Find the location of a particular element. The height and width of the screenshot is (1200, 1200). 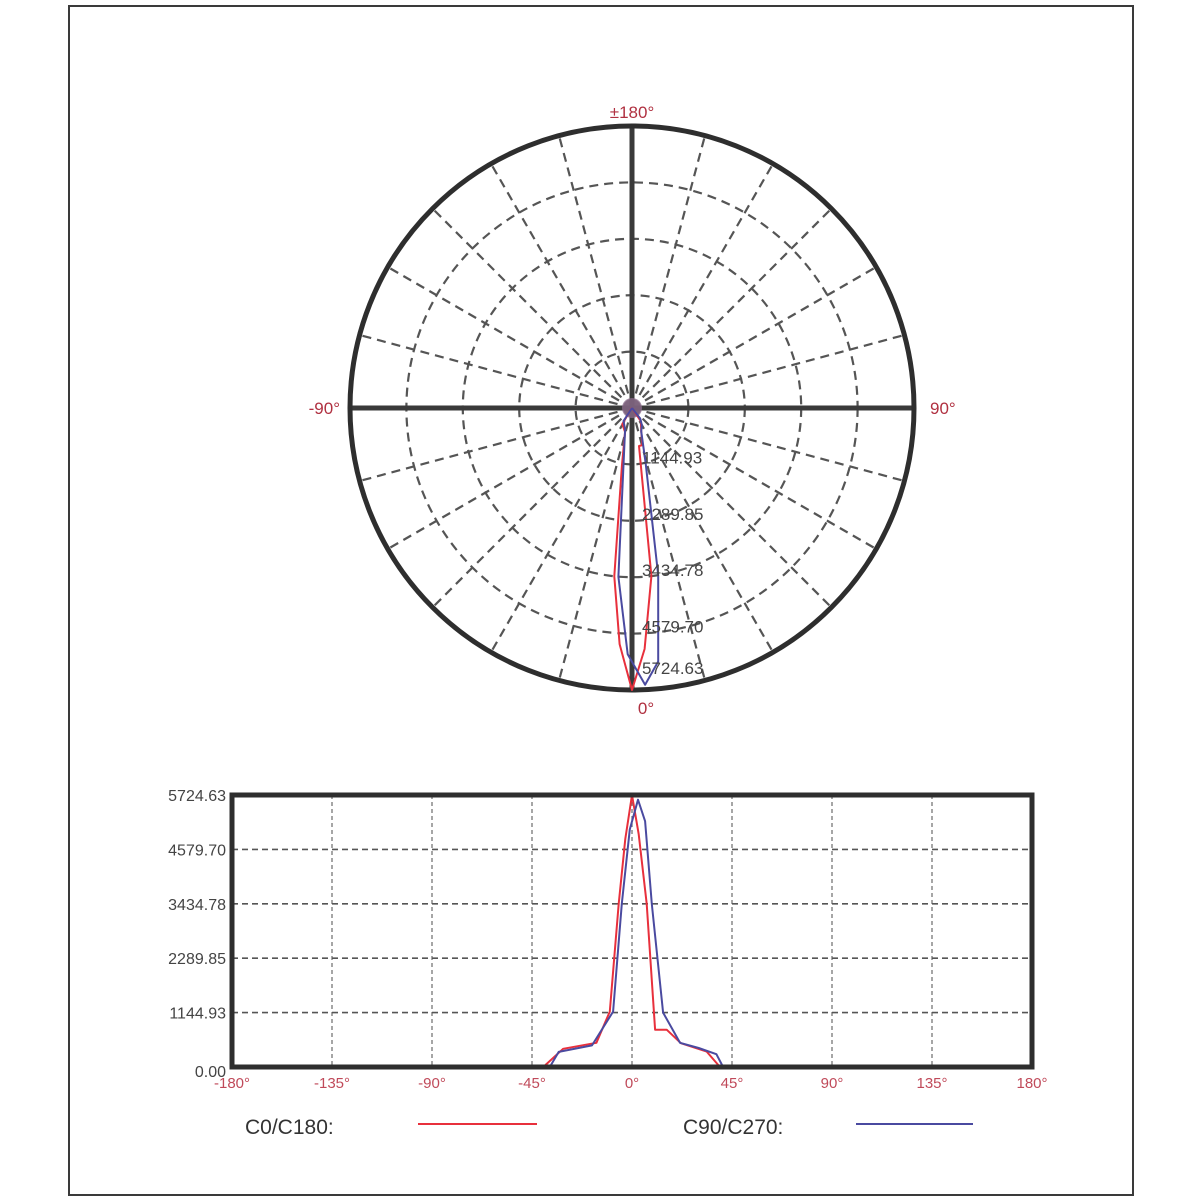

x-tick-label: -180° is located at coordinates (232, 1083).